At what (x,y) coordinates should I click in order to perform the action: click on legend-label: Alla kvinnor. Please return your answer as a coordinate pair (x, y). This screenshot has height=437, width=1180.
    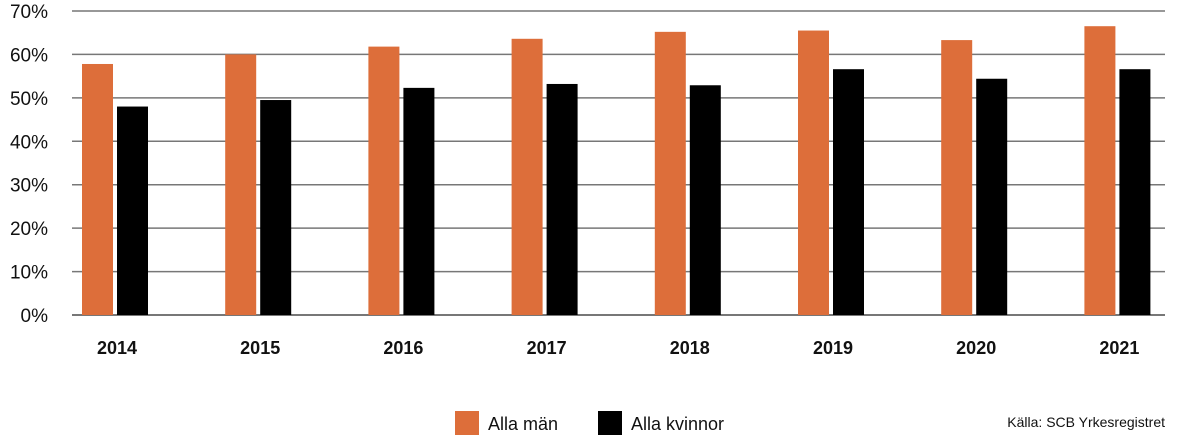
    Looking at the image, I should click on (677, 424).